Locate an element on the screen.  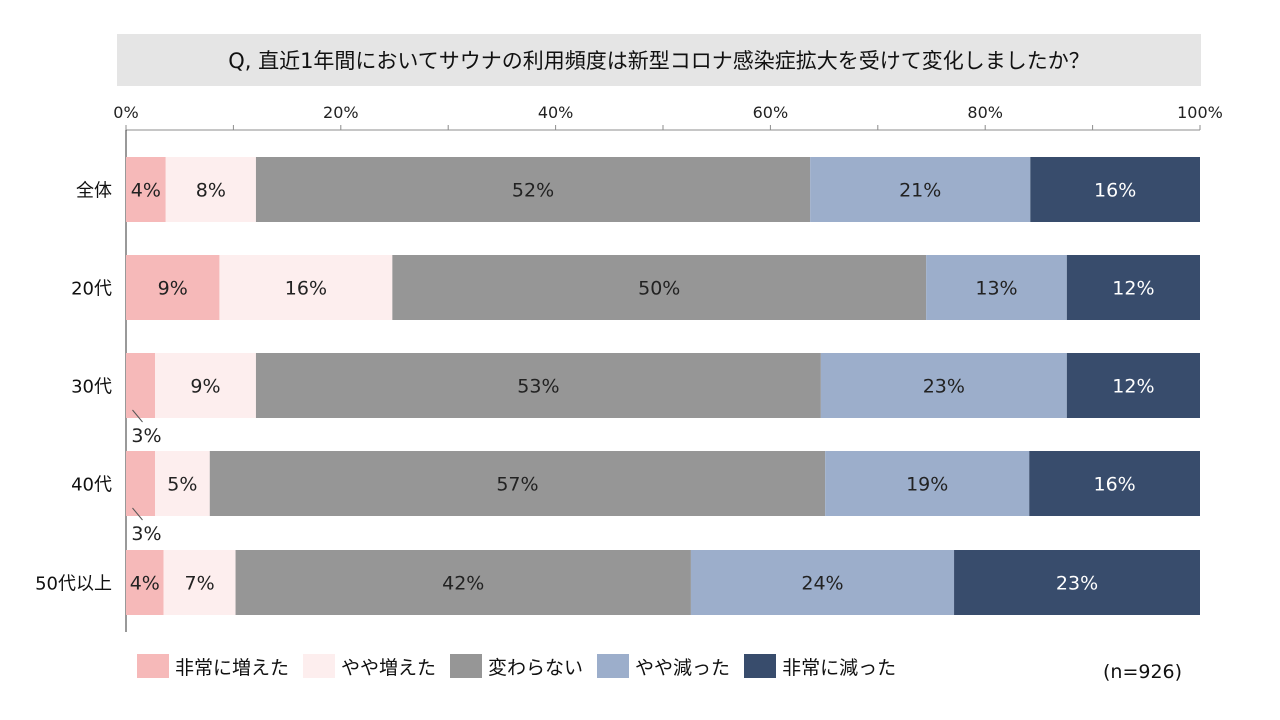
data-label: 53% is located at coordinates (538, 387).